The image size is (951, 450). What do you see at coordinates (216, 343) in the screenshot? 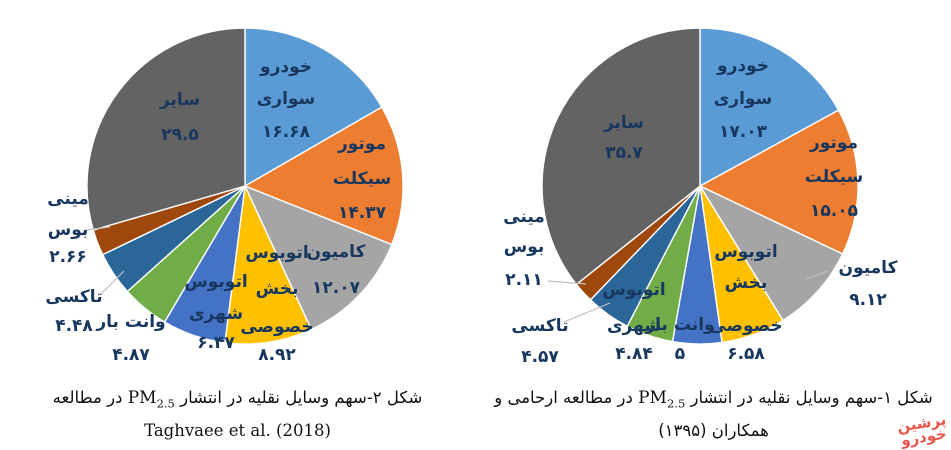
I see `slice-label-city-bus: ۶.۴۷` at bounding box center [216, 343].